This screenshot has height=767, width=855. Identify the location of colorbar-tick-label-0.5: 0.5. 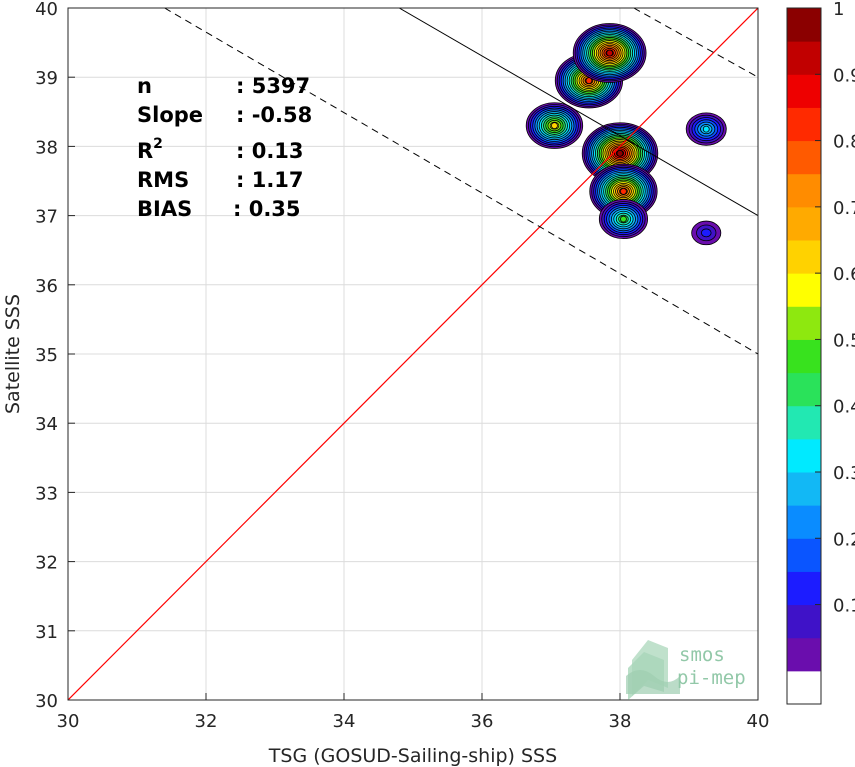
(844, 340).